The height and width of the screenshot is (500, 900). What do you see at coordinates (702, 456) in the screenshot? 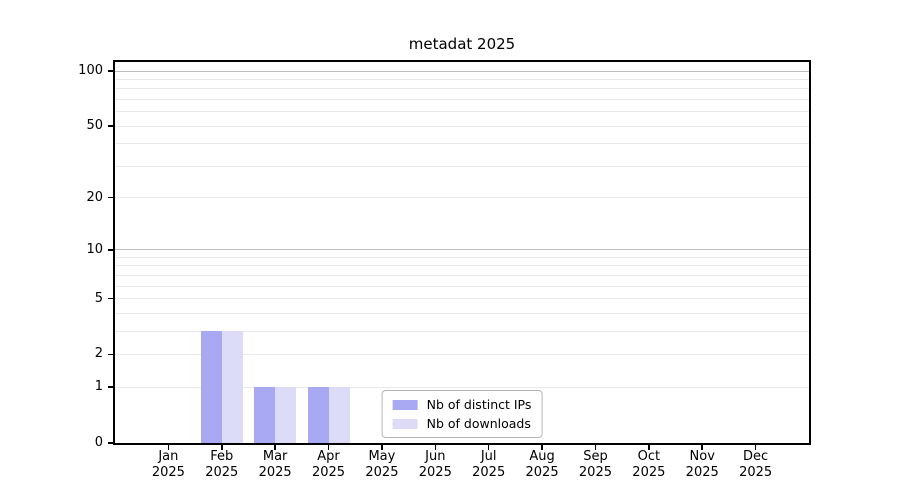
I see `x-tick-month: Nov` at bounding box center [702, 456].